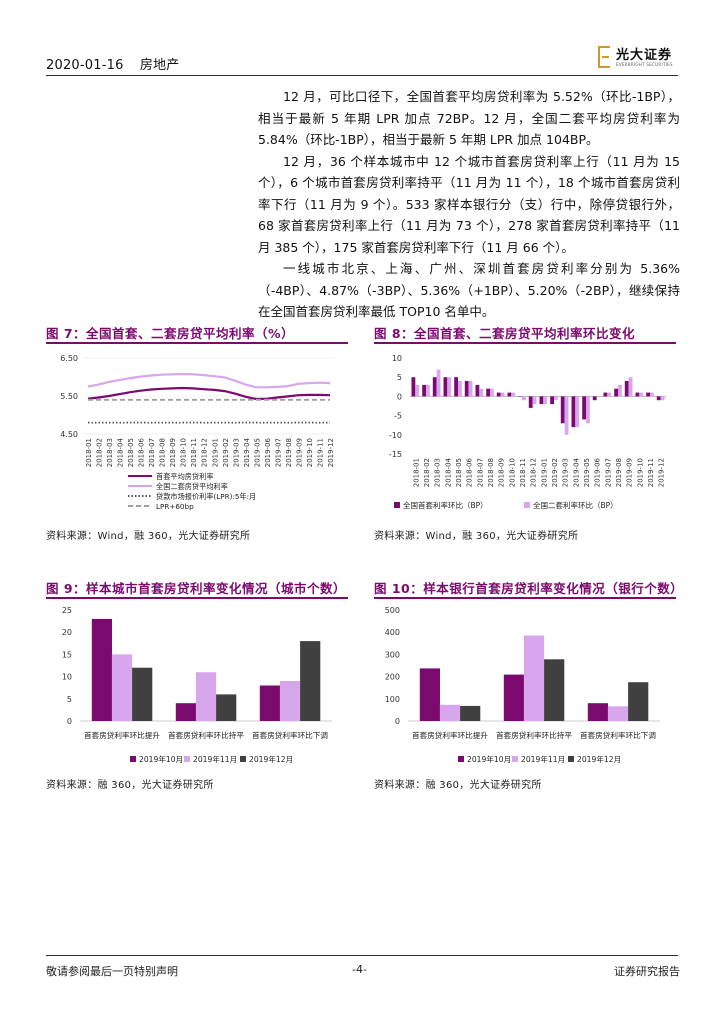 The image size is (724, 1024). What do you see at coordinates (67, 632) in the screenshot?
I see `y-tick-label: 20` at bounding box center [67, 632].